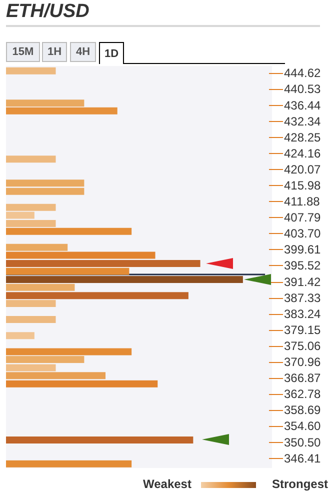  Describe the element at coordinates (303, 169) in the screenshot. I see `y-tick-label: 420.07` at that location.